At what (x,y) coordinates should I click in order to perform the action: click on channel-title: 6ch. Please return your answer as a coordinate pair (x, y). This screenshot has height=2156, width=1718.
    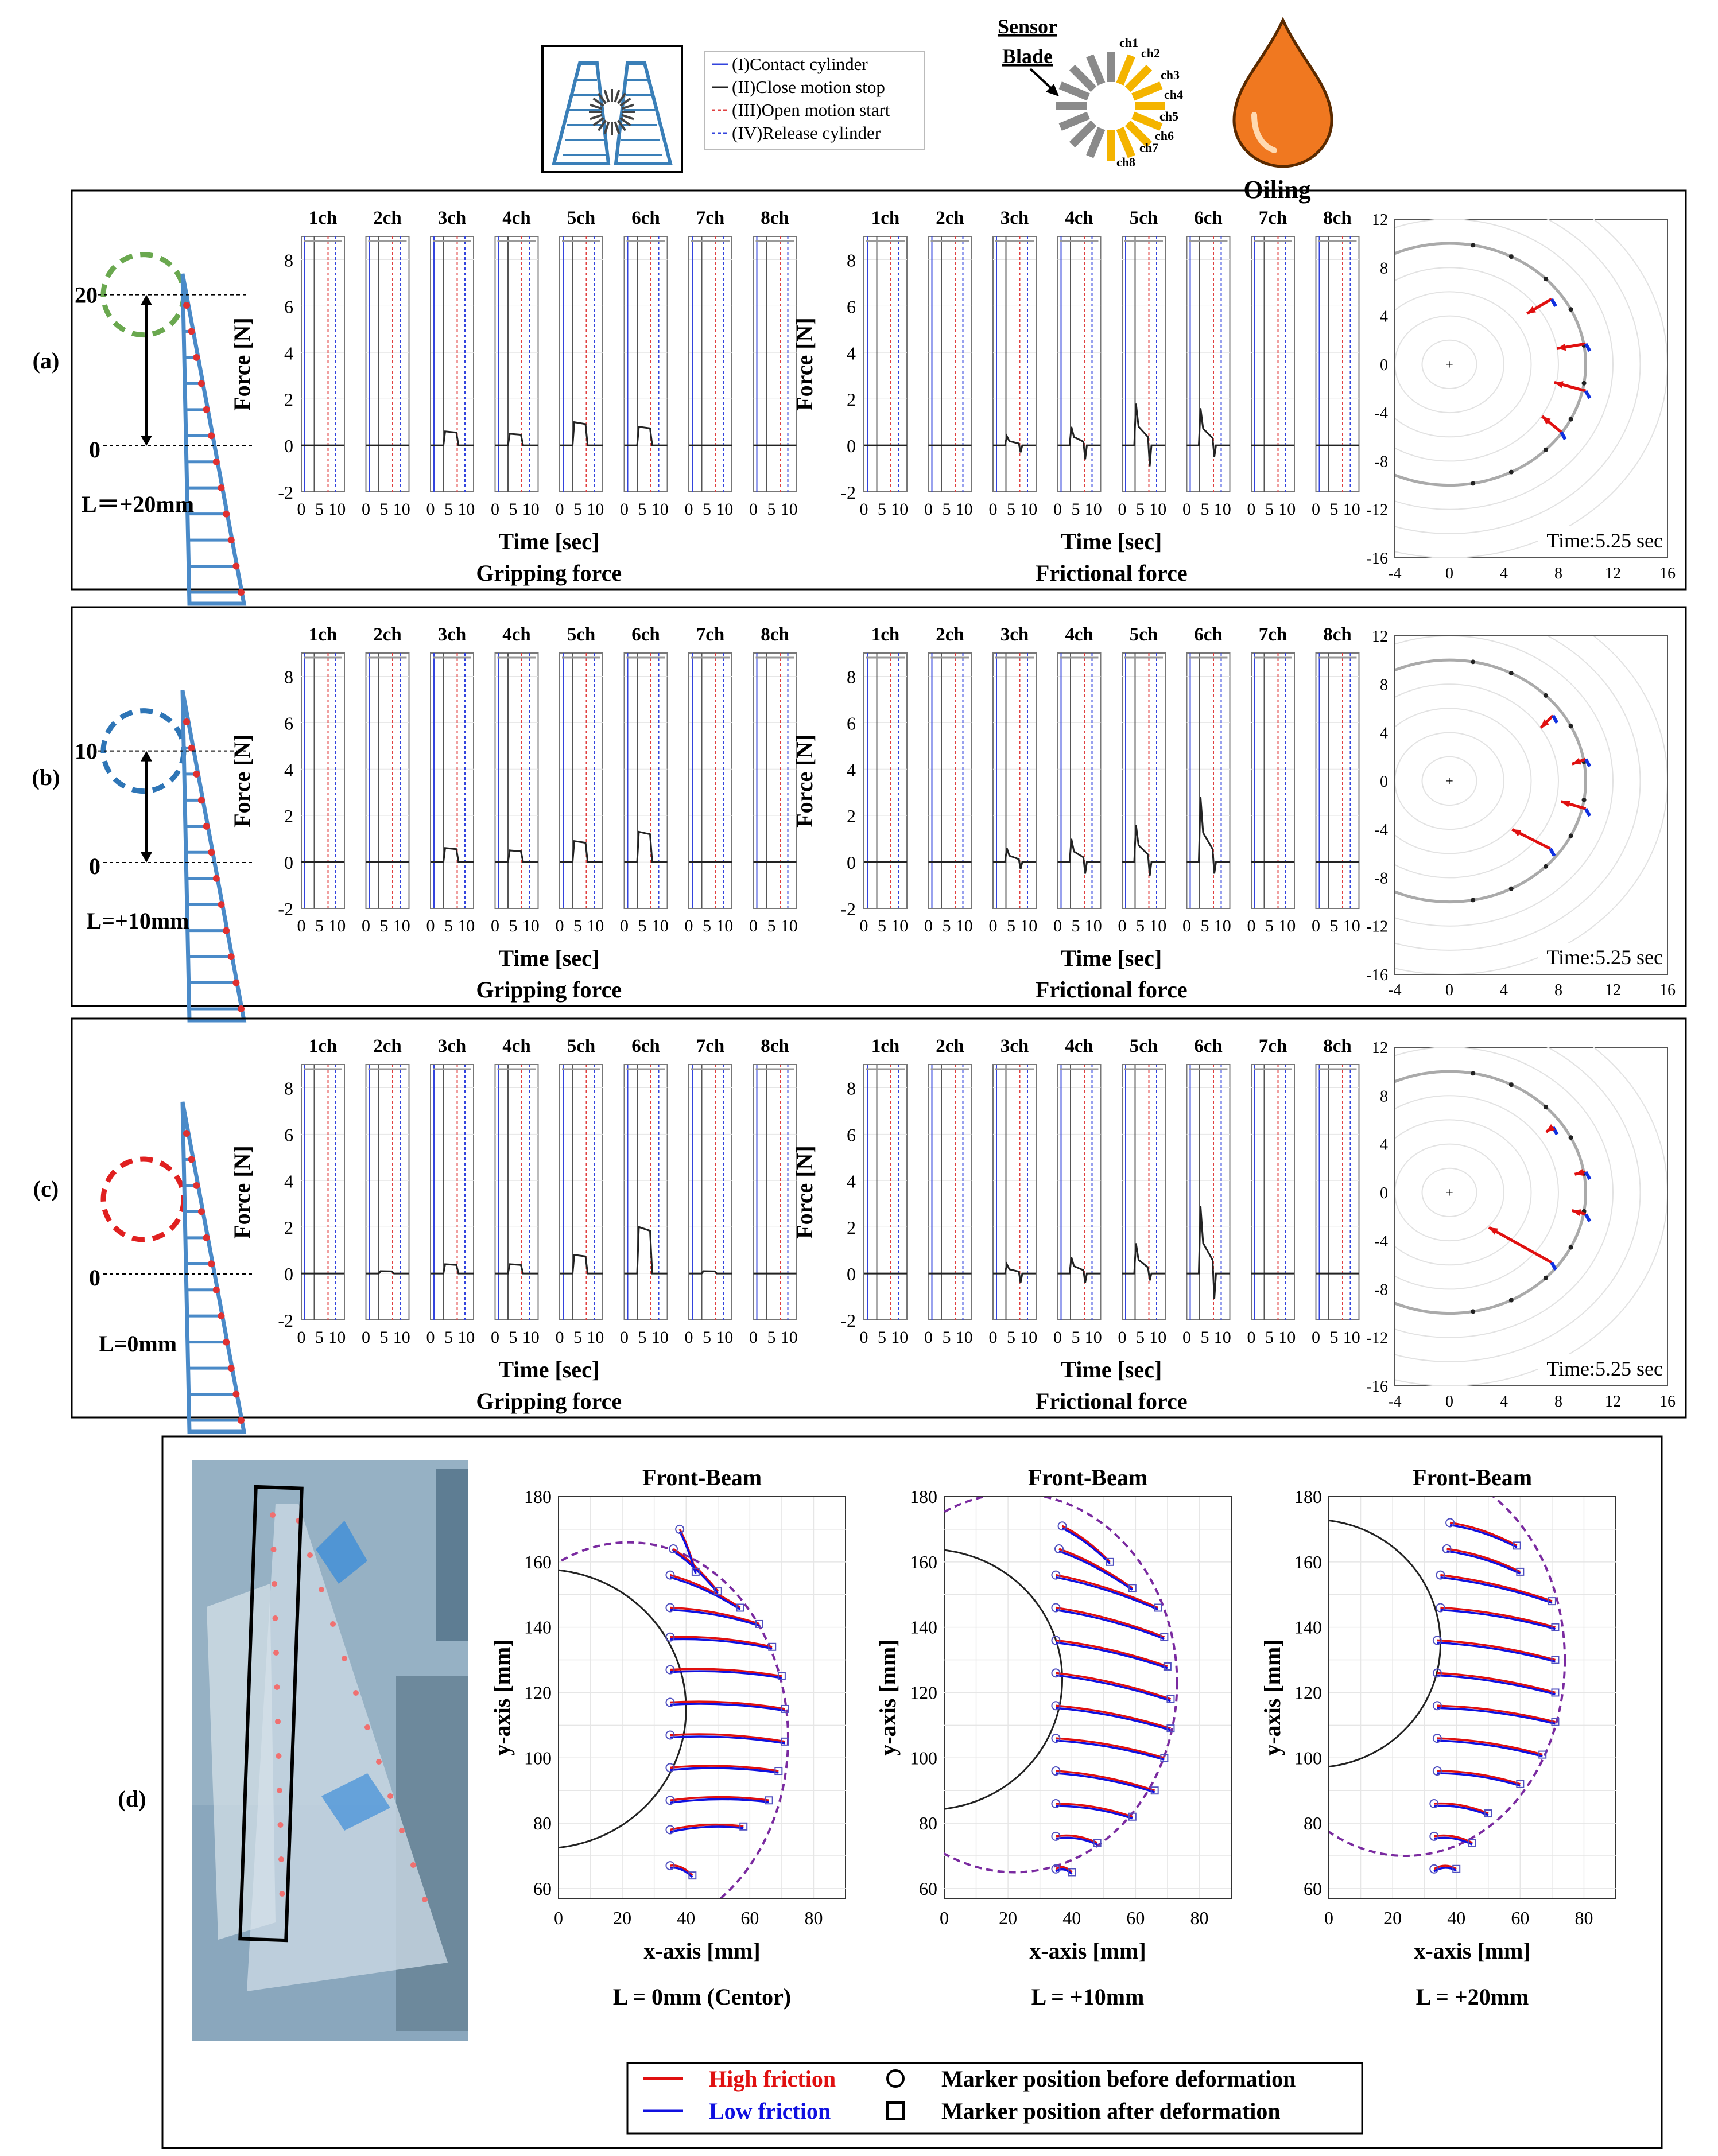
    Looking at the image, I should click on (645, 1046).